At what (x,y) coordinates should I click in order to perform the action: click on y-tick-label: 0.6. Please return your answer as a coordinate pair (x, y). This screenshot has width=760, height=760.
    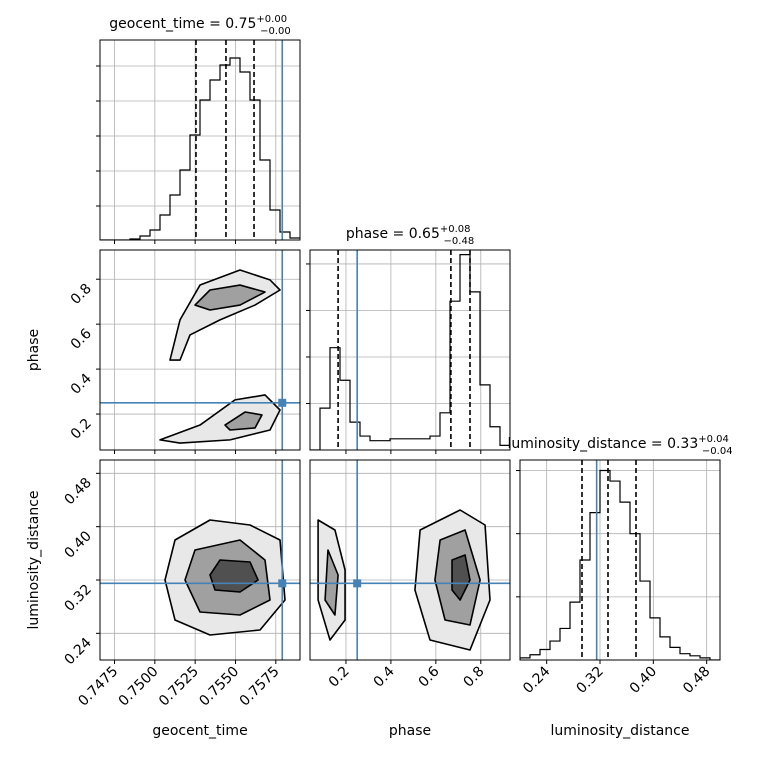
    Looking at the image, I should click on (81, 339).